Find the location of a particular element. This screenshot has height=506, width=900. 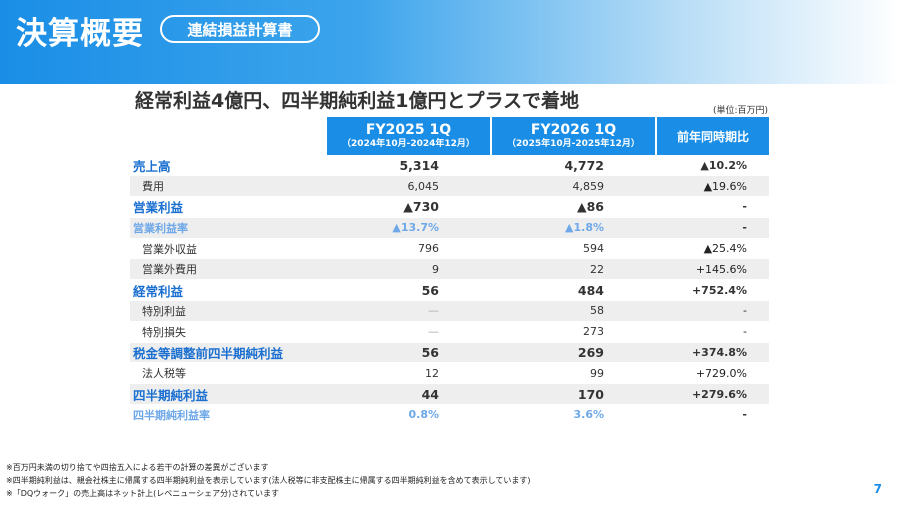

value-fy2026: 273 is located at coordinates (573, 332).